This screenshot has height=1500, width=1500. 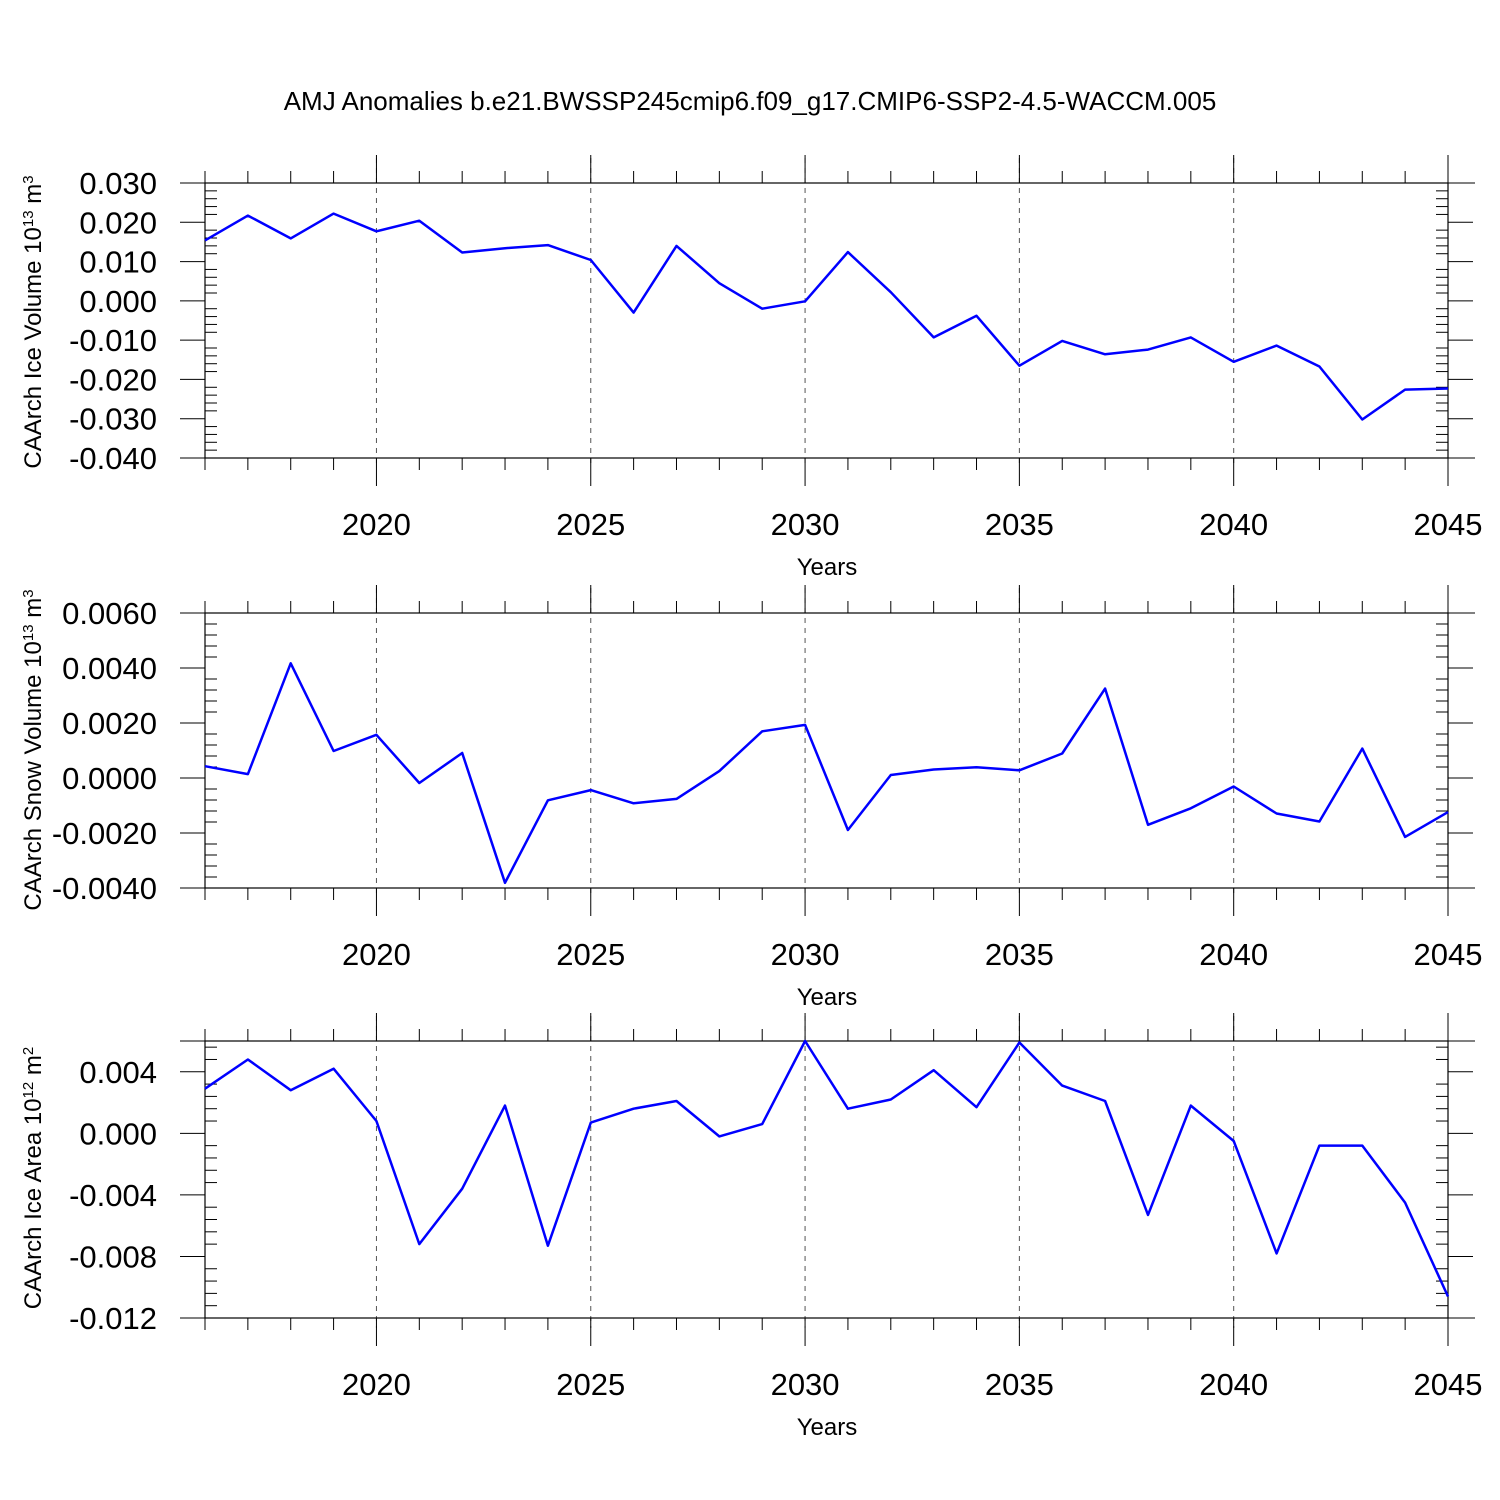 What do you see at coordinates (118, 262) in the screenshot?
I see `y-tick-label: 0.010` at bounding box center [118, 262].